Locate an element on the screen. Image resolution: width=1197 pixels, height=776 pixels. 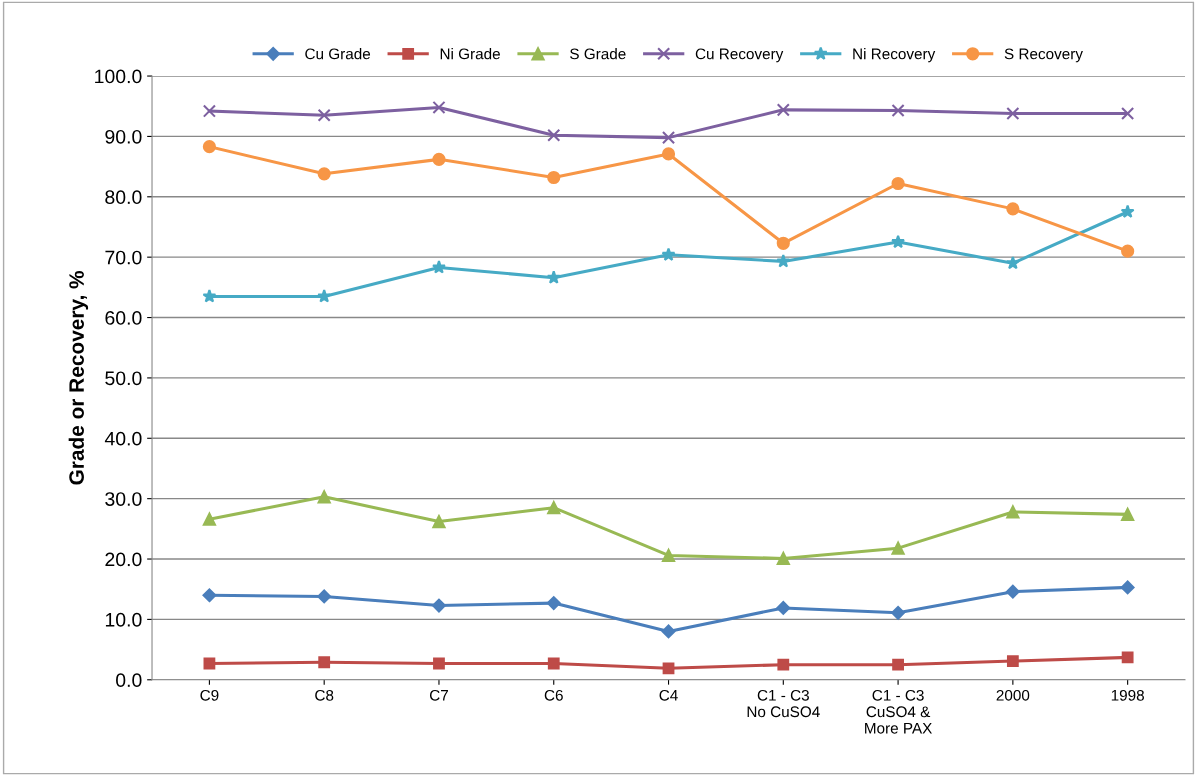
x-tick-label: C6 is located at coordinates (553, 695).